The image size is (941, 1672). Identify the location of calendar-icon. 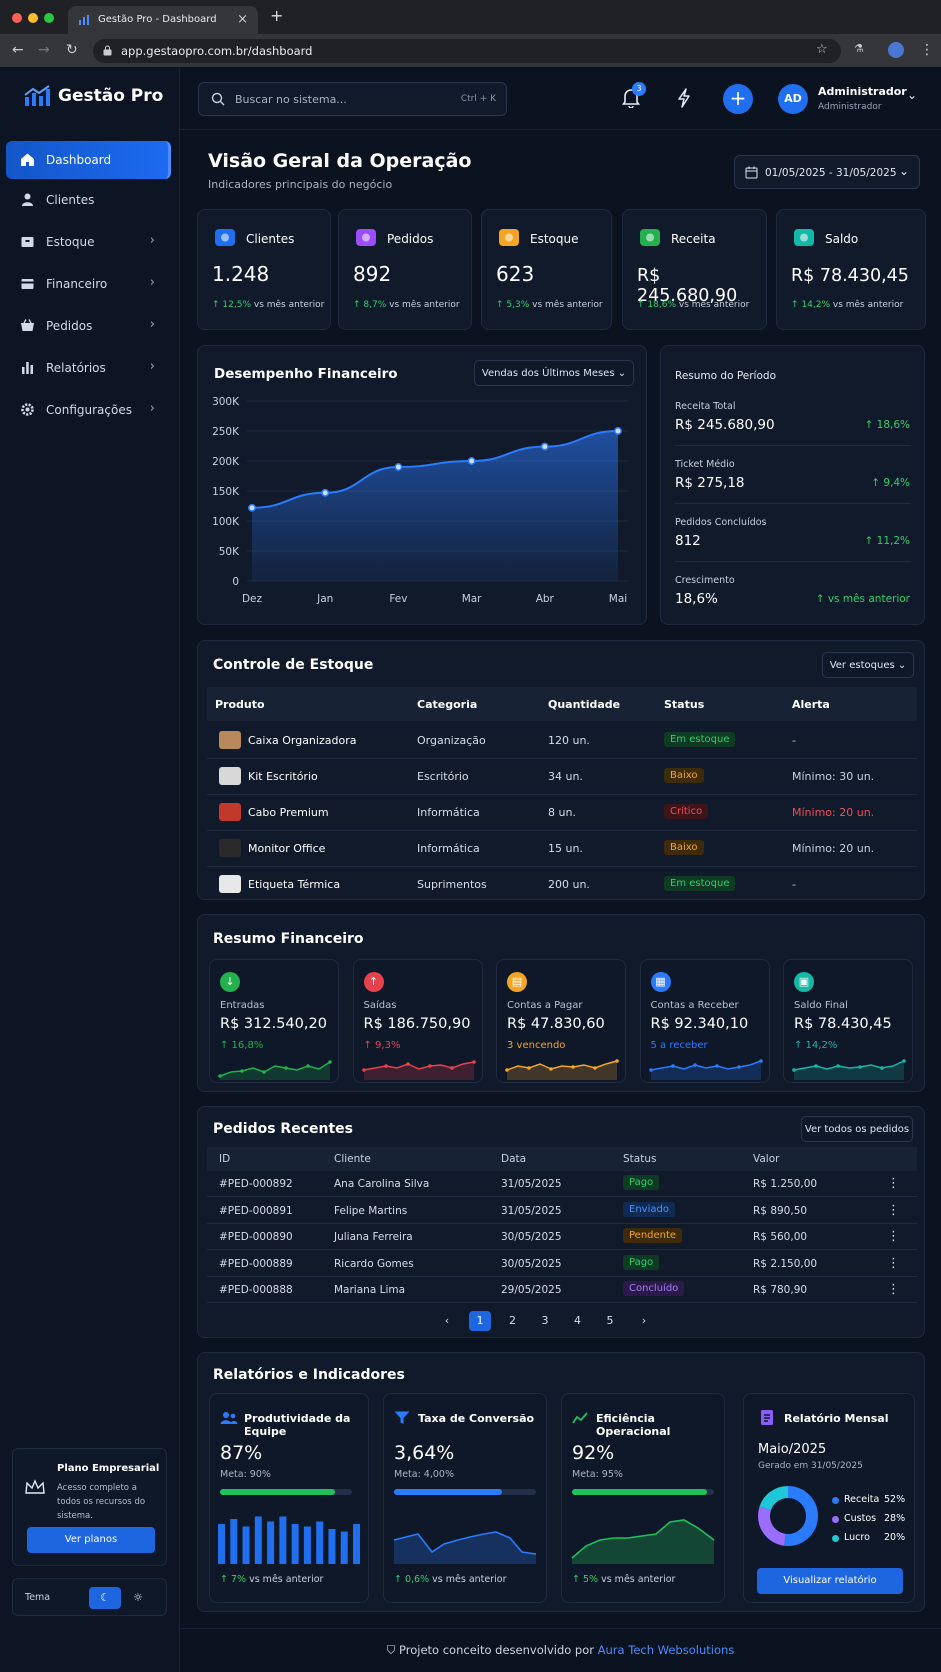
(751, 172).